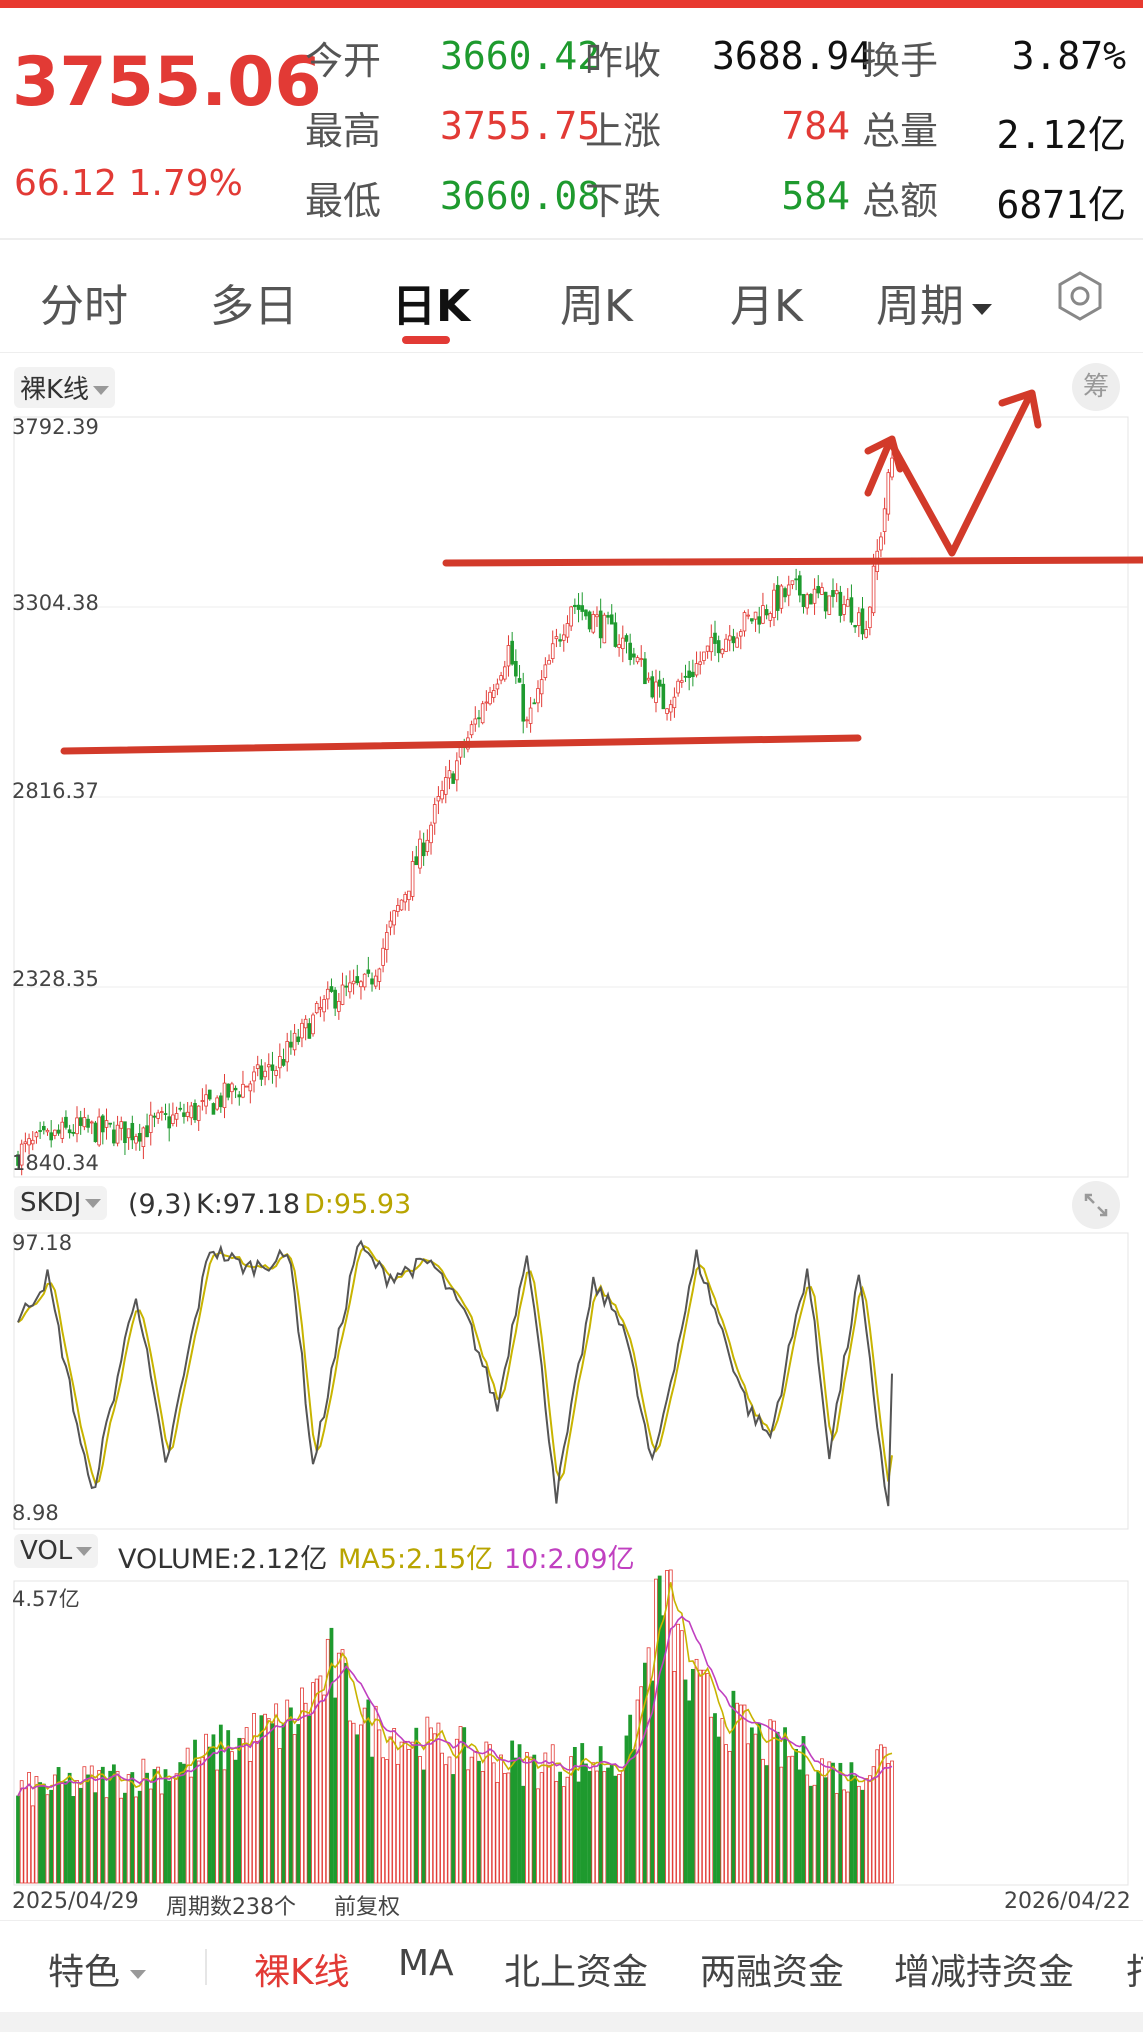  Describe the element at coordinates (1096, 387) in the screenshot. I see `chip-distribution-button: 筹` at that location.